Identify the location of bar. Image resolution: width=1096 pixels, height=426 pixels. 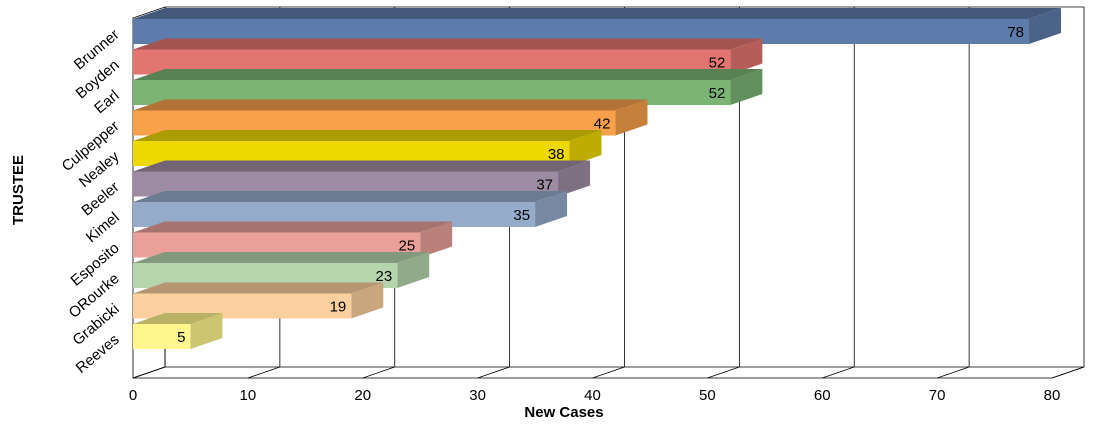
(178, 331).